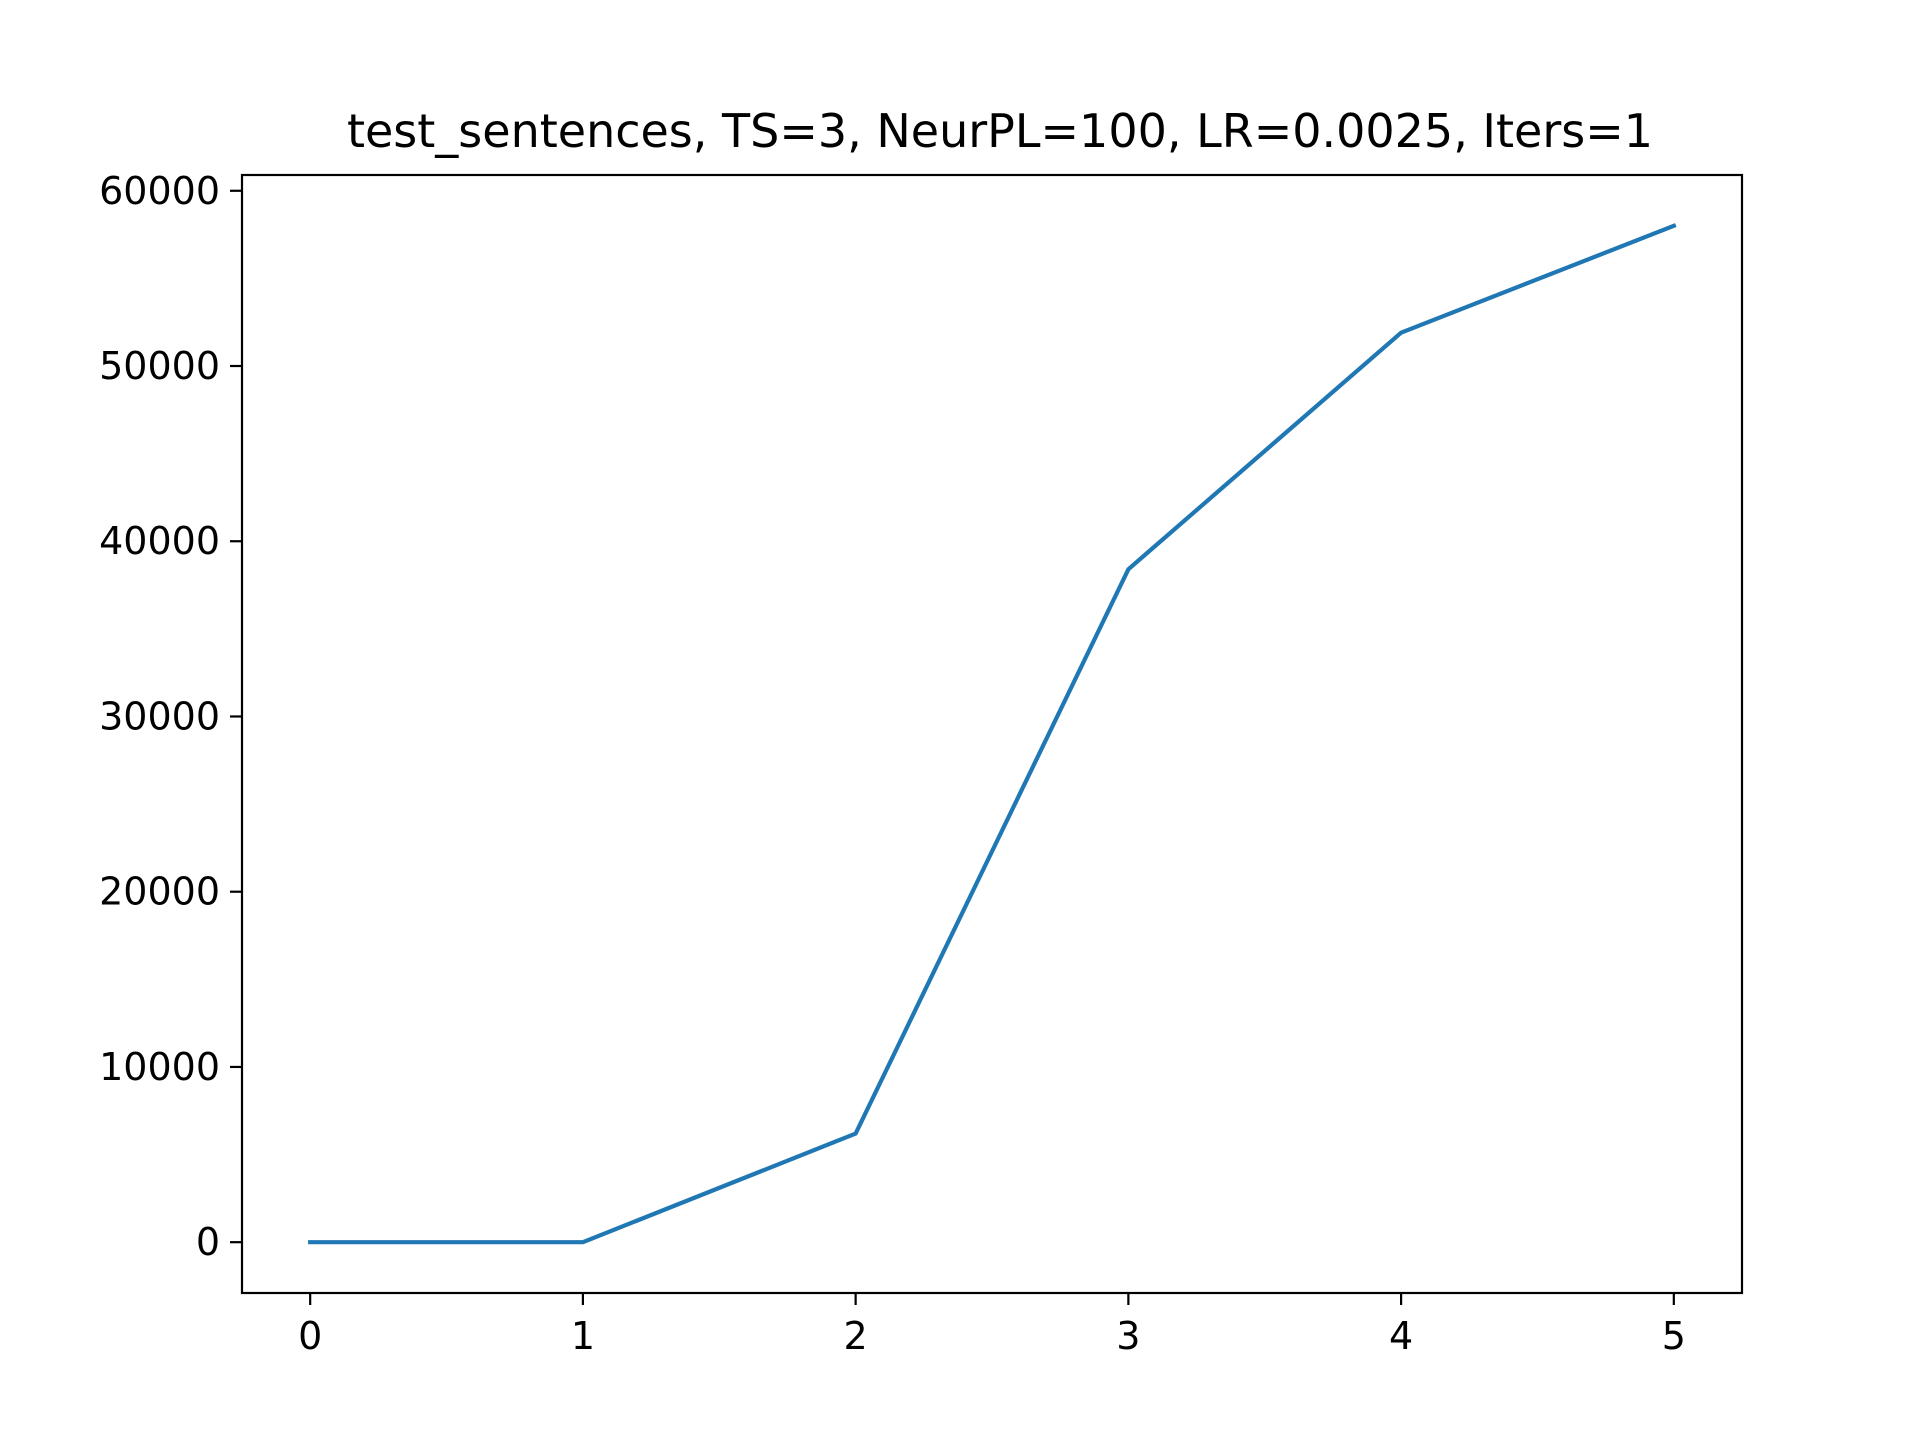  What do you see at coordinates (159, 716) in the screenshot?
I see `y-tick-label: 30000` at bounding box center [159, 716].